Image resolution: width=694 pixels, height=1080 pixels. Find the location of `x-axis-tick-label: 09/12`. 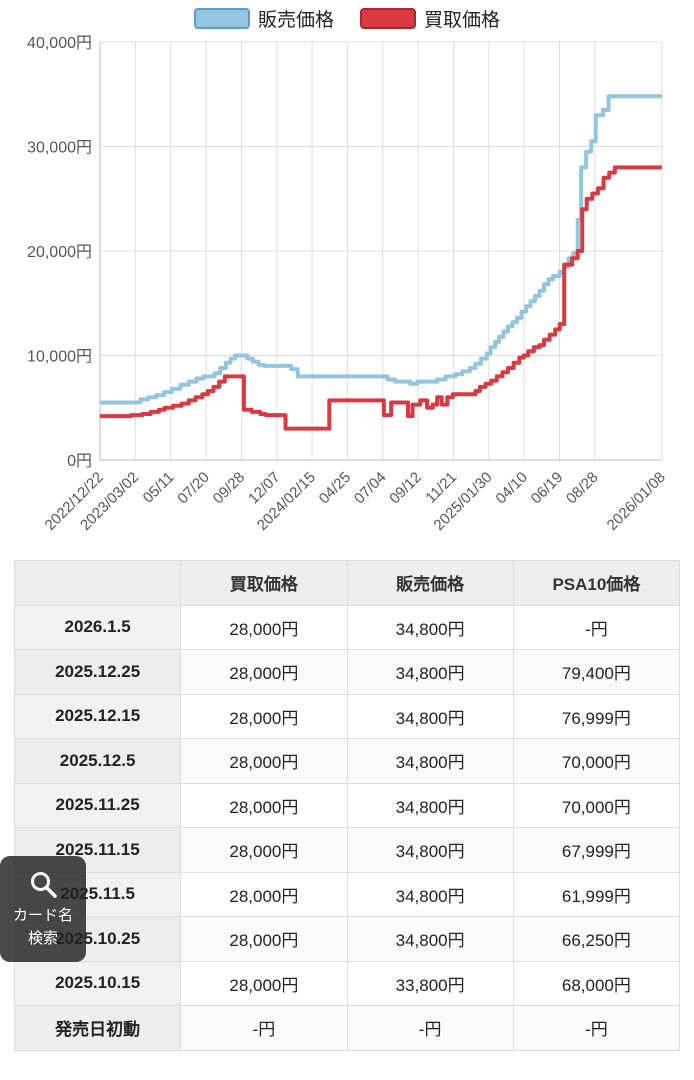

x-axis-tick-label: 09/12 is located at coordinates (405, 488).